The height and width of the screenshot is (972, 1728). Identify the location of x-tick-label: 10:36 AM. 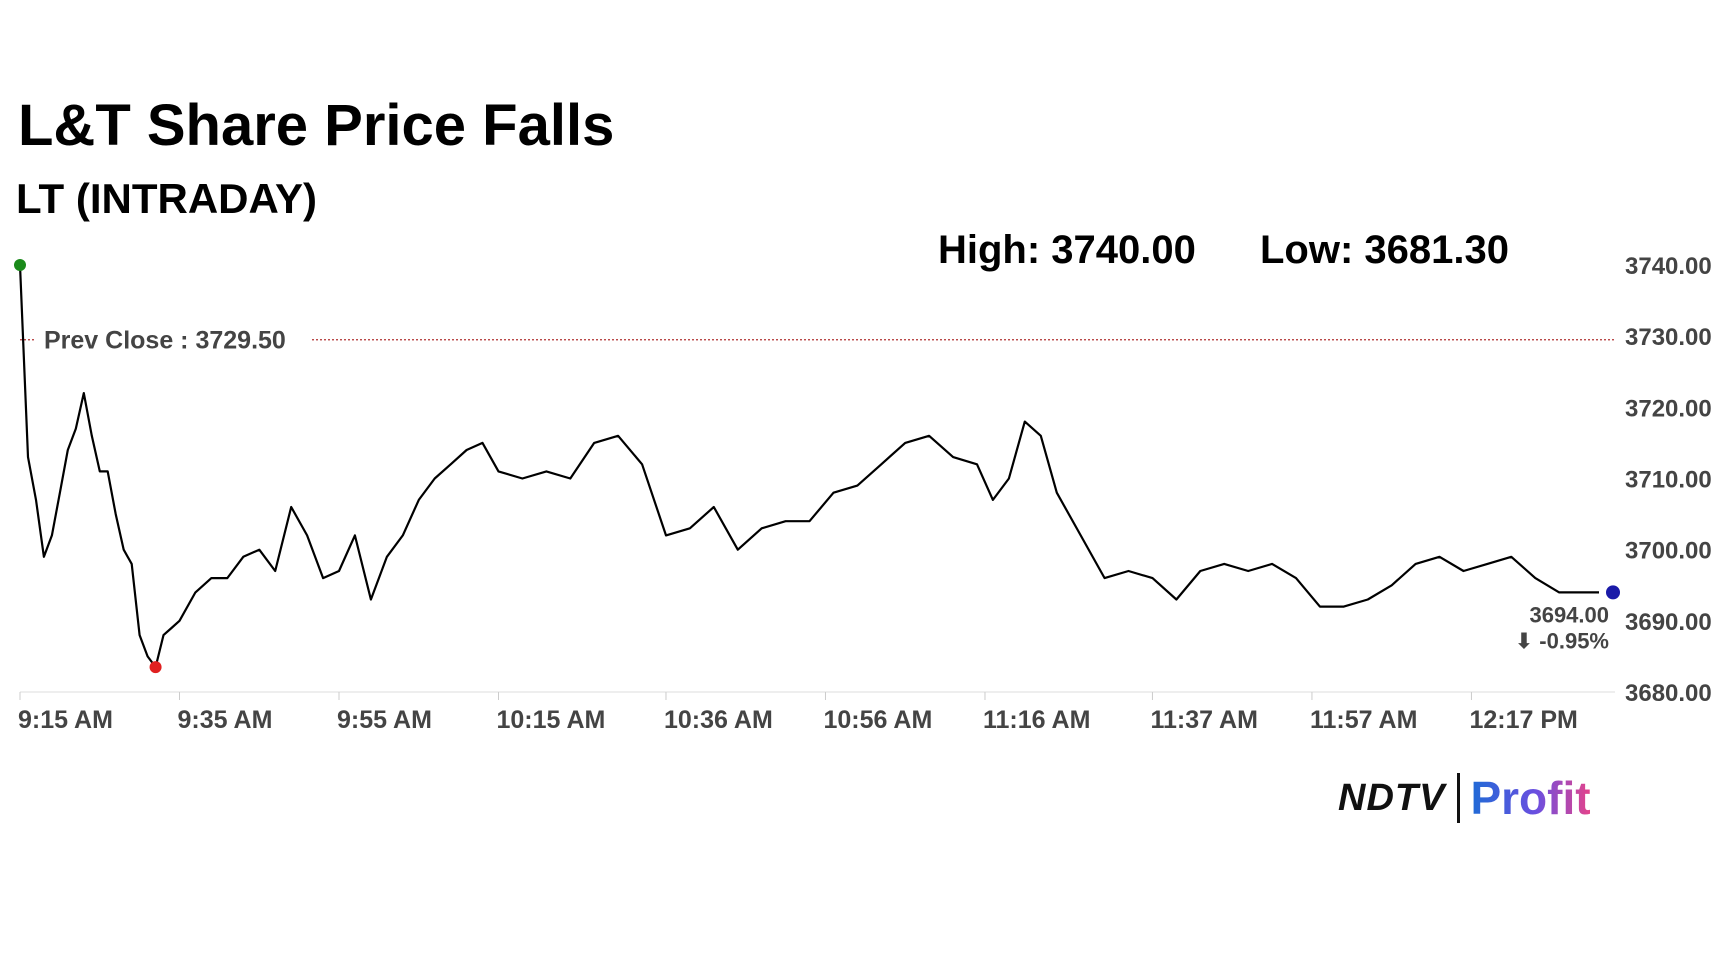
(718, 720).